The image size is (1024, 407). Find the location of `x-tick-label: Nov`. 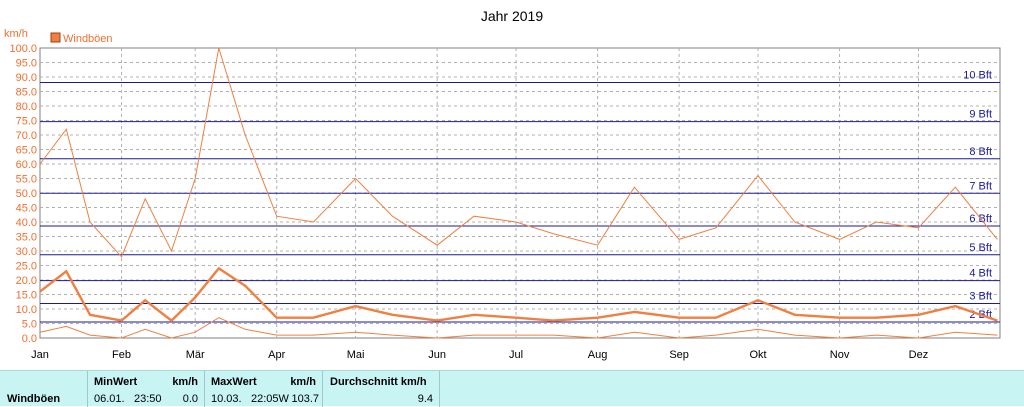

x-tick-label: Nov is located at coordinates (840, 355).